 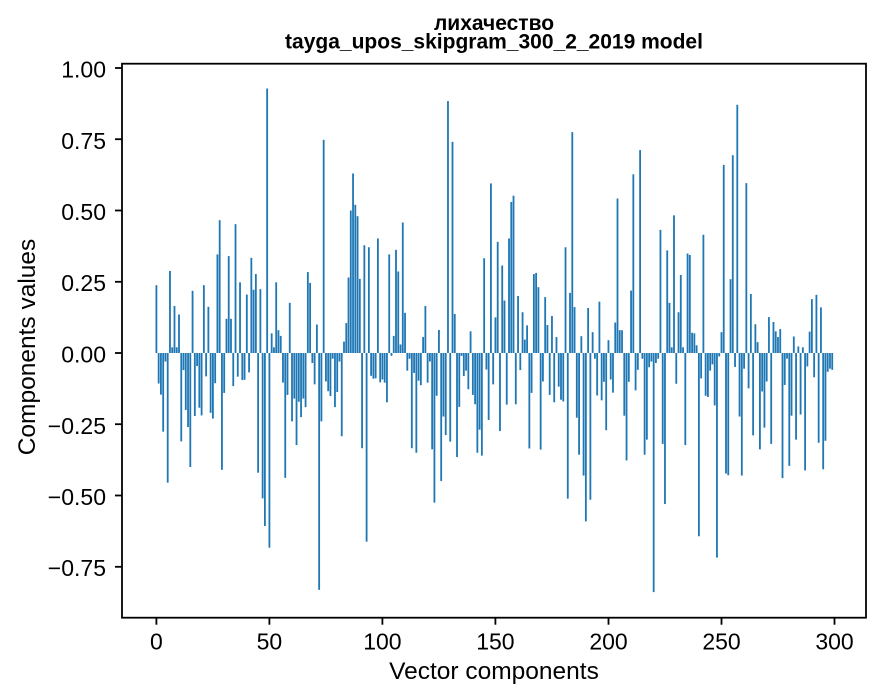 What do you see at coordinates (382, 642) in the screenshot?
I see `svg-text: 100` at bounding box center [382, 642].